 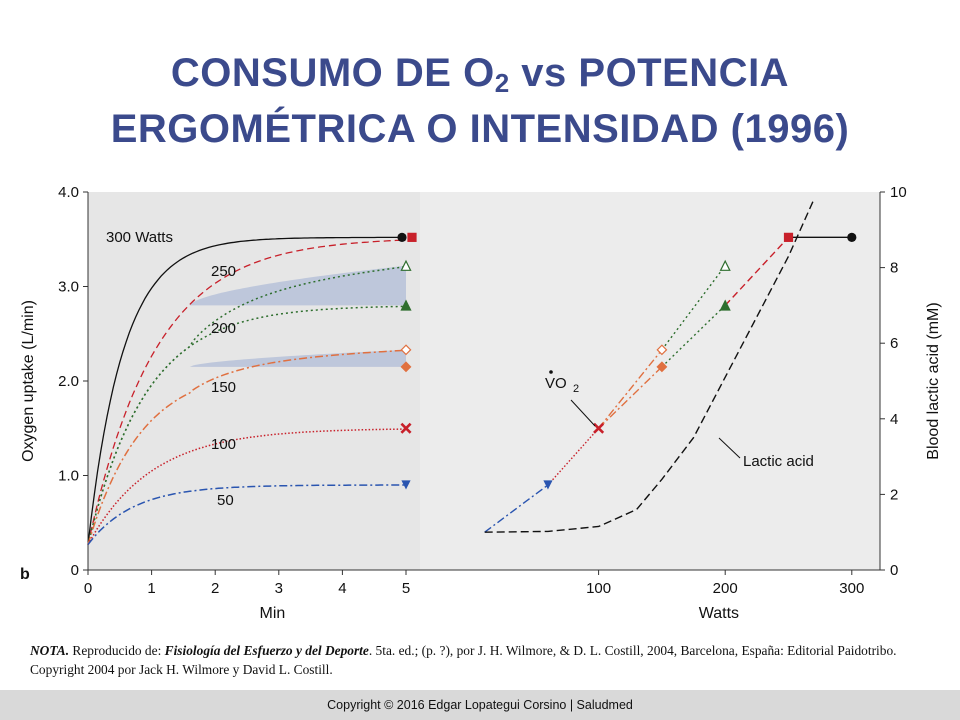 I want to click on series-300-watts-curve, so click(x=246, y=390).